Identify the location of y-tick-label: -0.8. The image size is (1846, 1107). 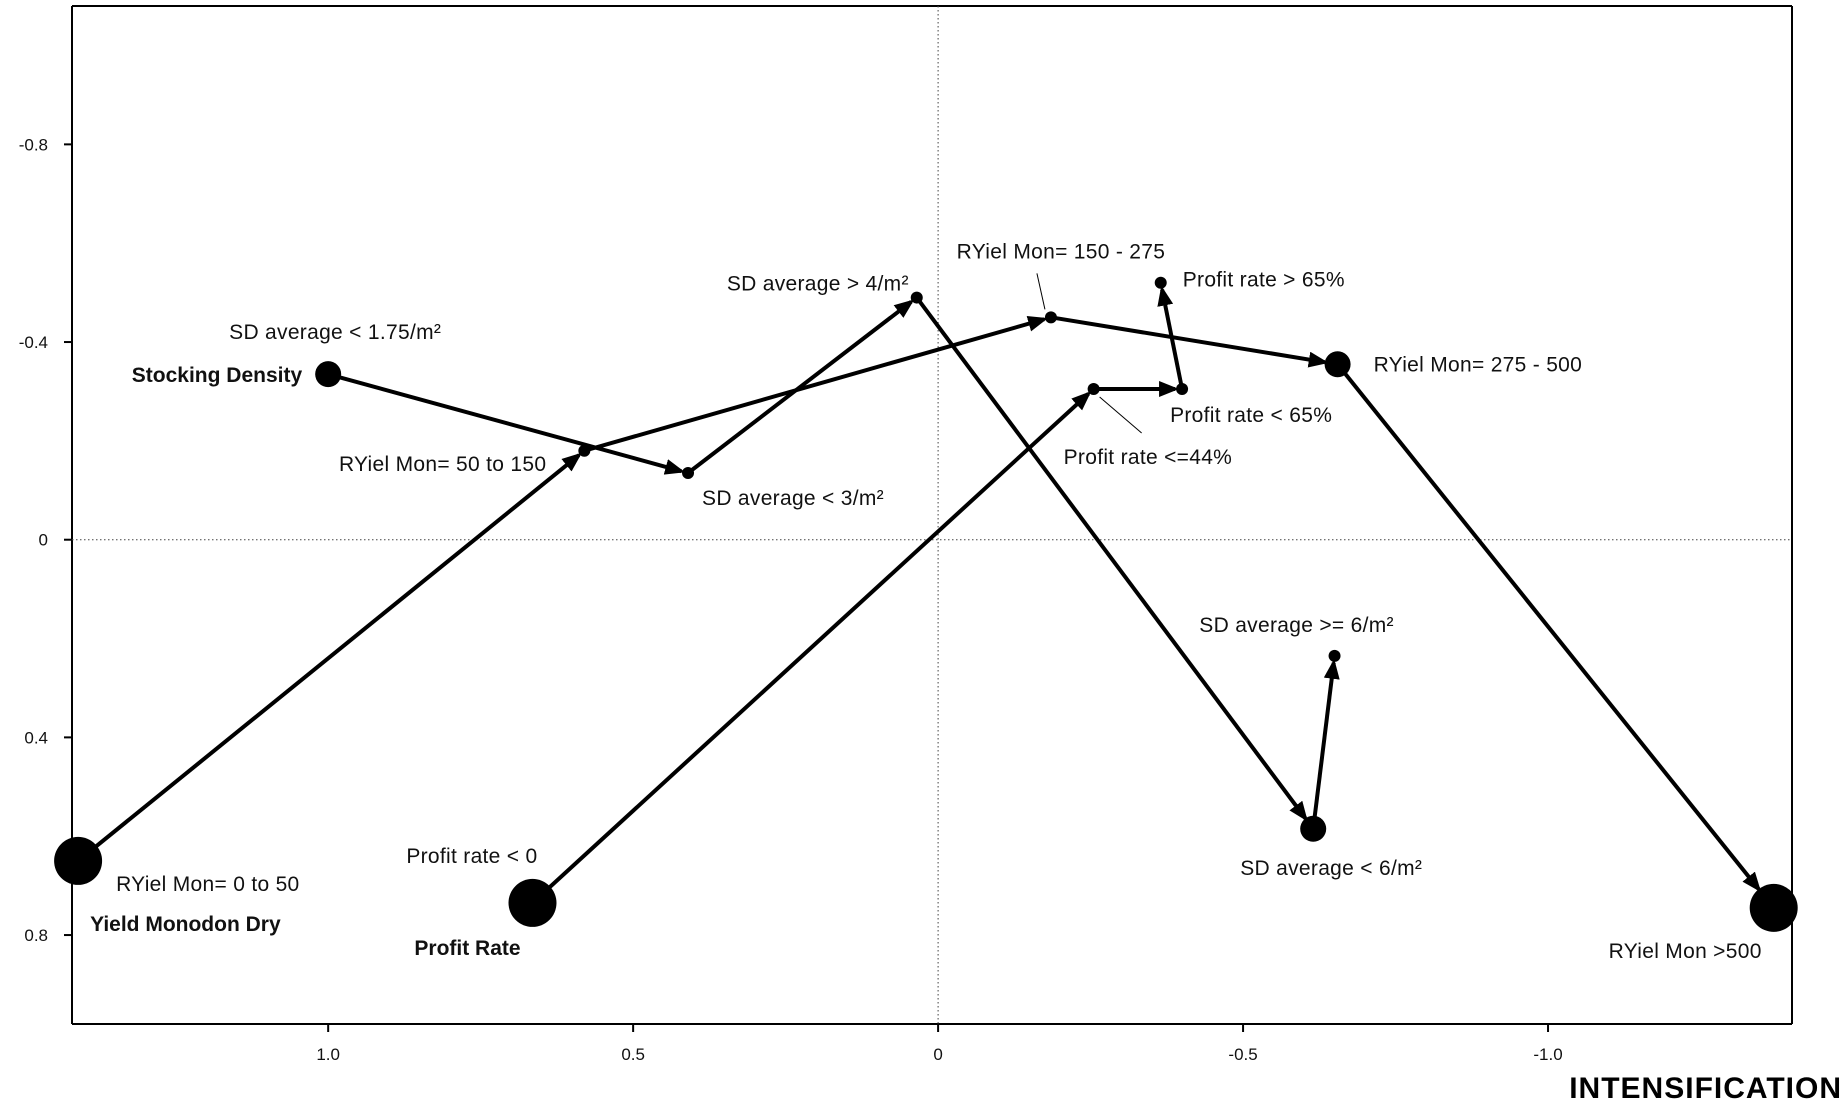
(33, 144).